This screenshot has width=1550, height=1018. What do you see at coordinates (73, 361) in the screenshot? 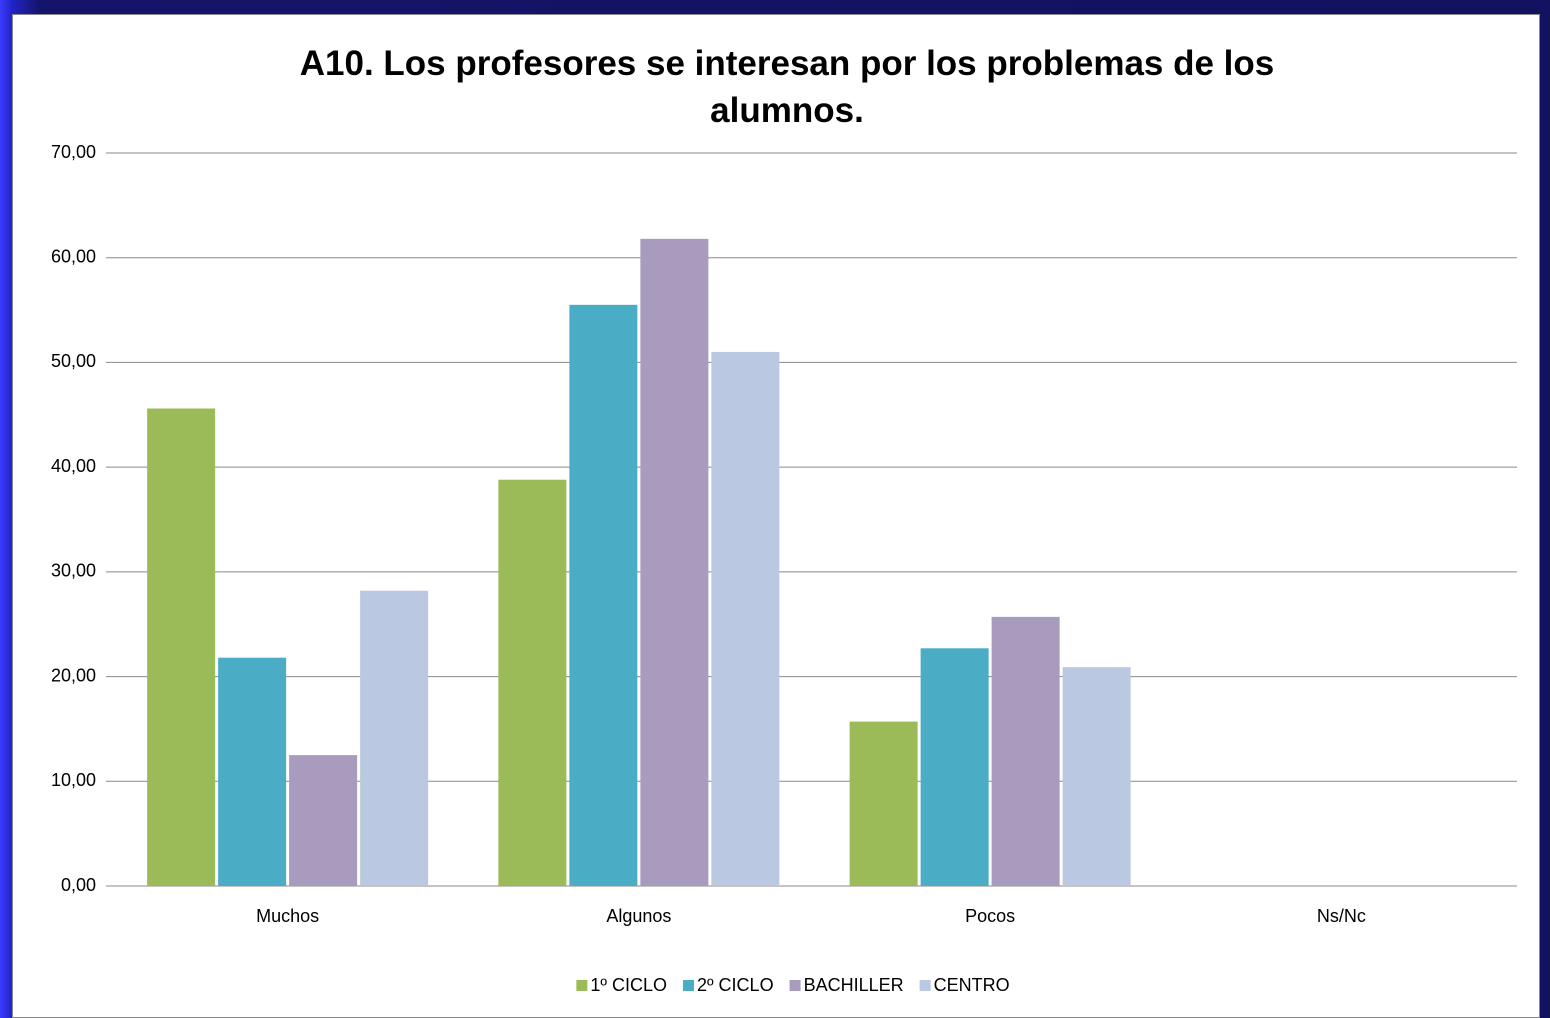
I see `y-tick-label: 50,00` at bounding box center [73, 361].